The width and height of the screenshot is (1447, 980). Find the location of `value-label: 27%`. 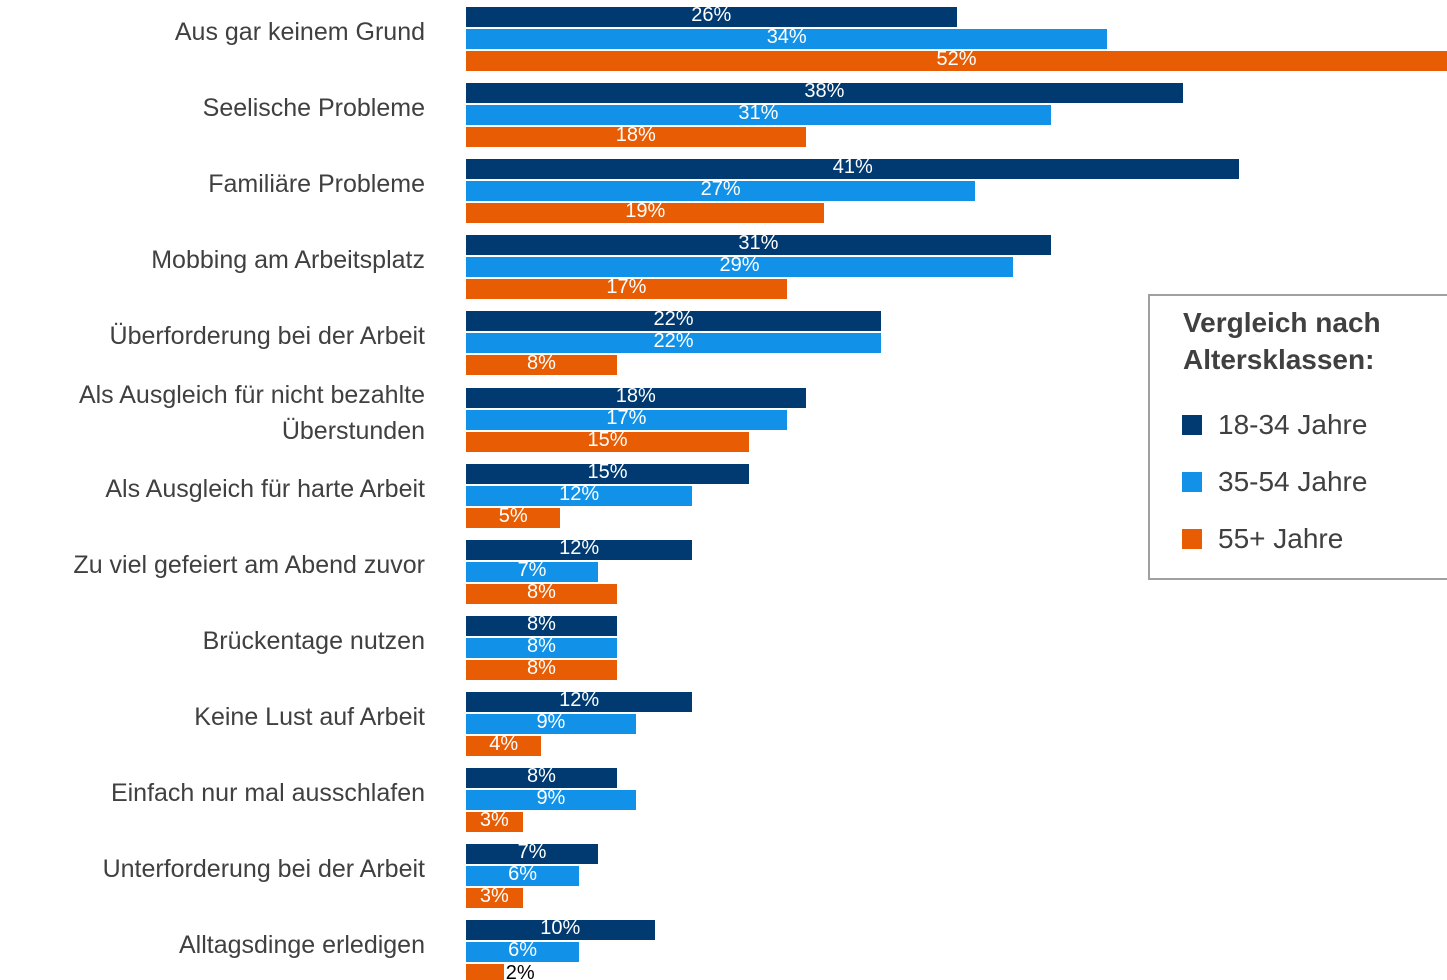

value-label: 27% is located at coordinates (720, 189).